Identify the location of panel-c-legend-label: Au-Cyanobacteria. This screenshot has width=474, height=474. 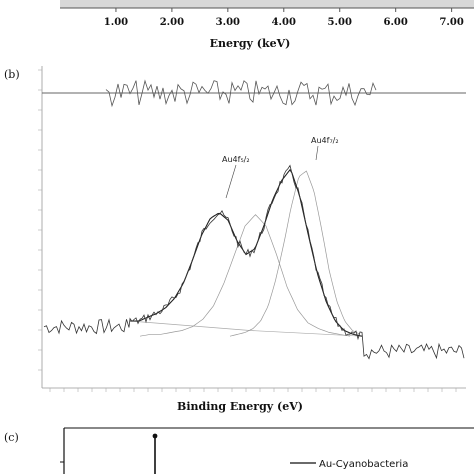
(363, 464).